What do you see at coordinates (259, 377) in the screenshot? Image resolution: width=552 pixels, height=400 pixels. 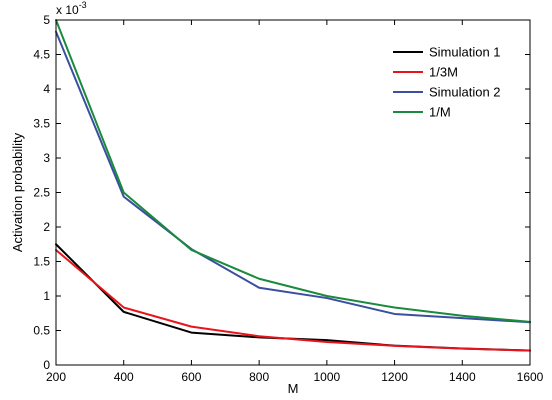 I see `x-tick-label: 800` at bounding box center [259, 377].